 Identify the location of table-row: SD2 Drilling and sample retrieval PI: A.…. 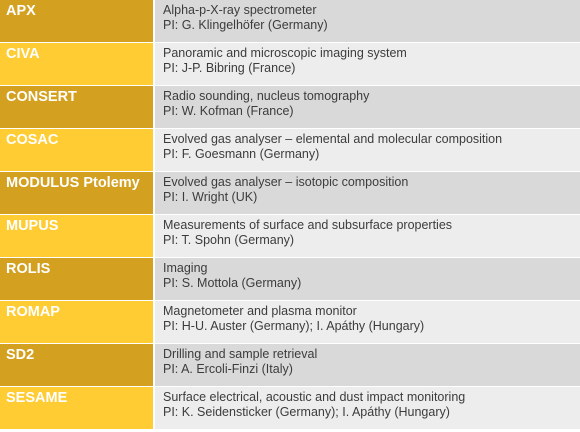
(290, 364).